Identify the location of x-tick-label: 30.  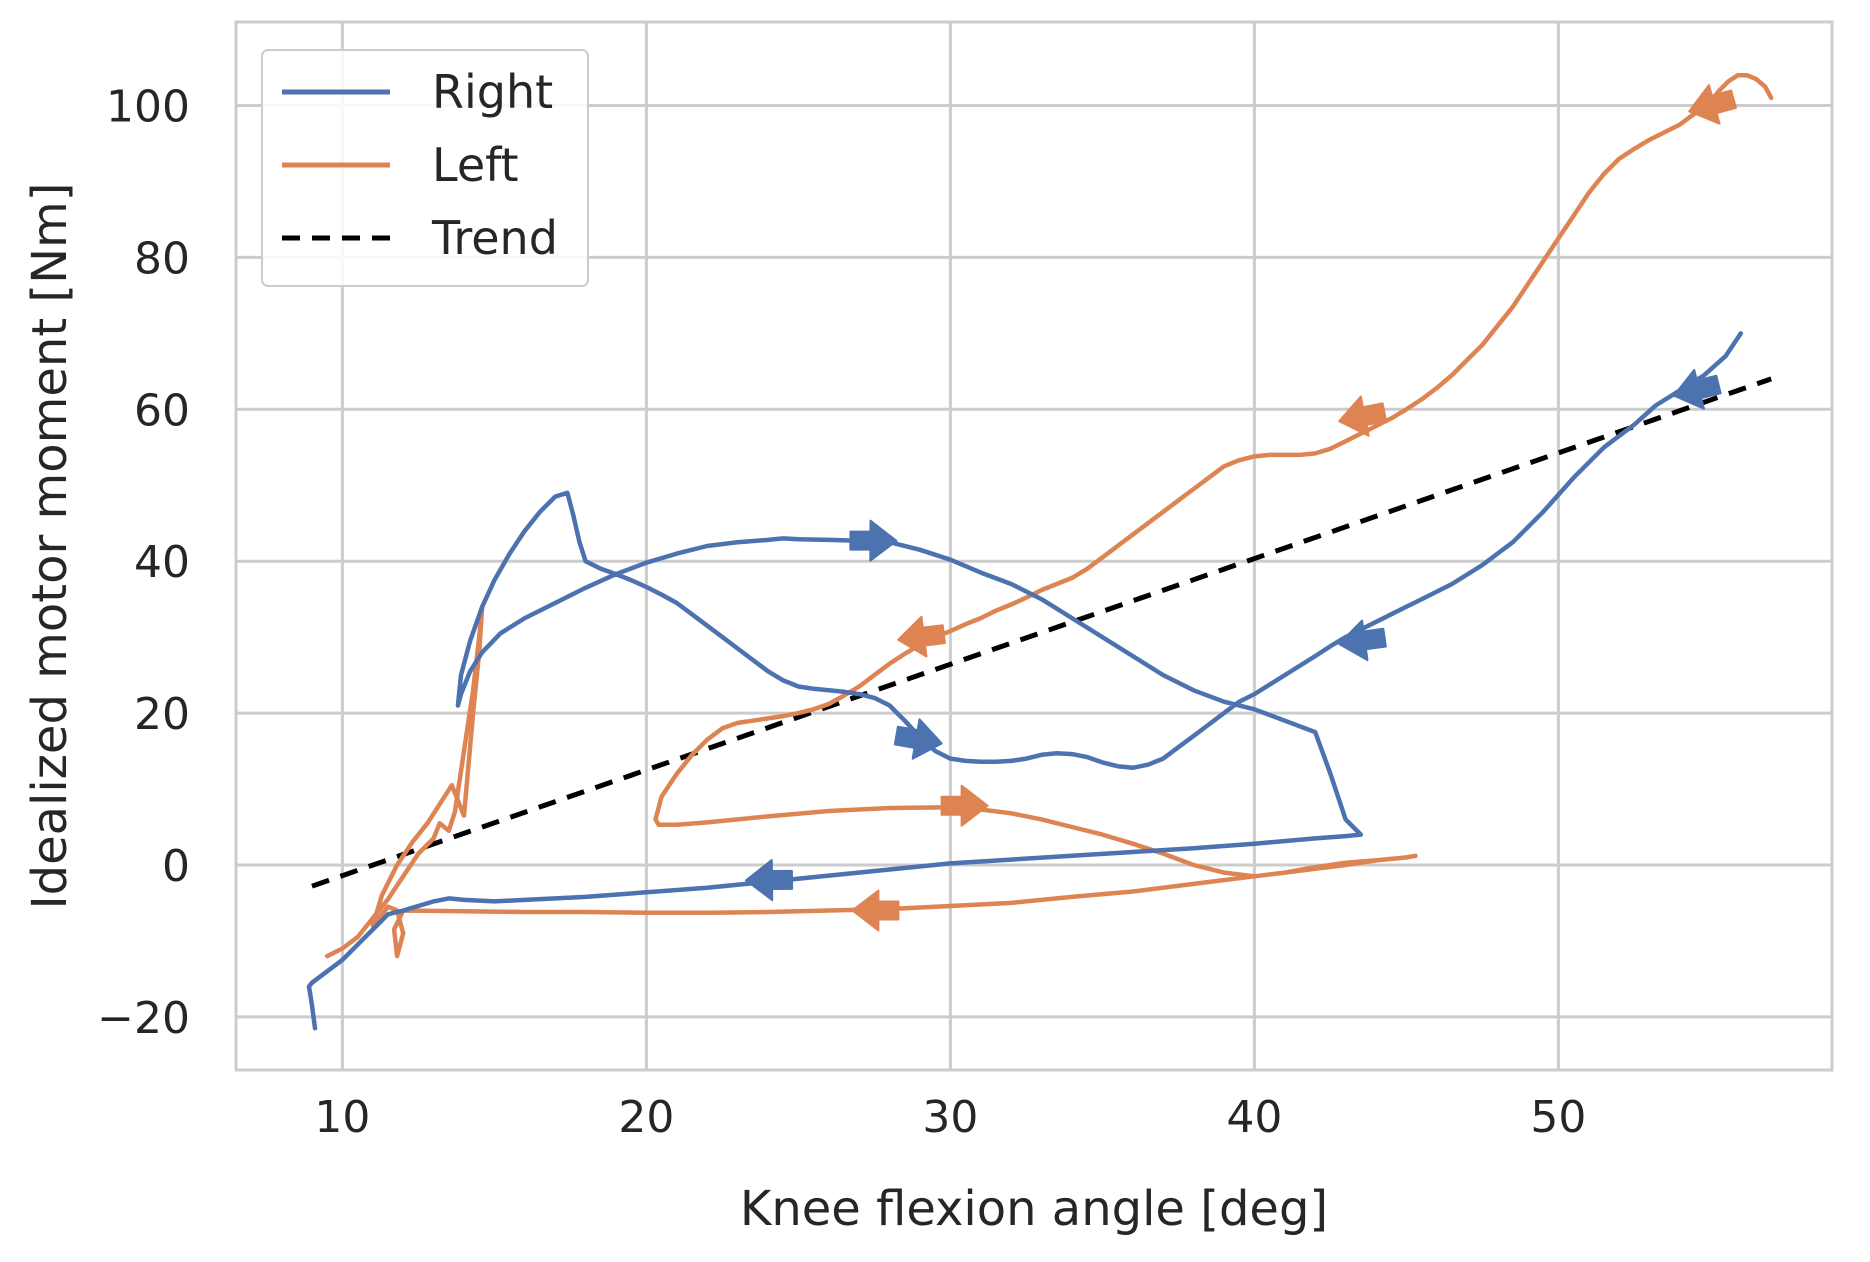
(950, 1117).